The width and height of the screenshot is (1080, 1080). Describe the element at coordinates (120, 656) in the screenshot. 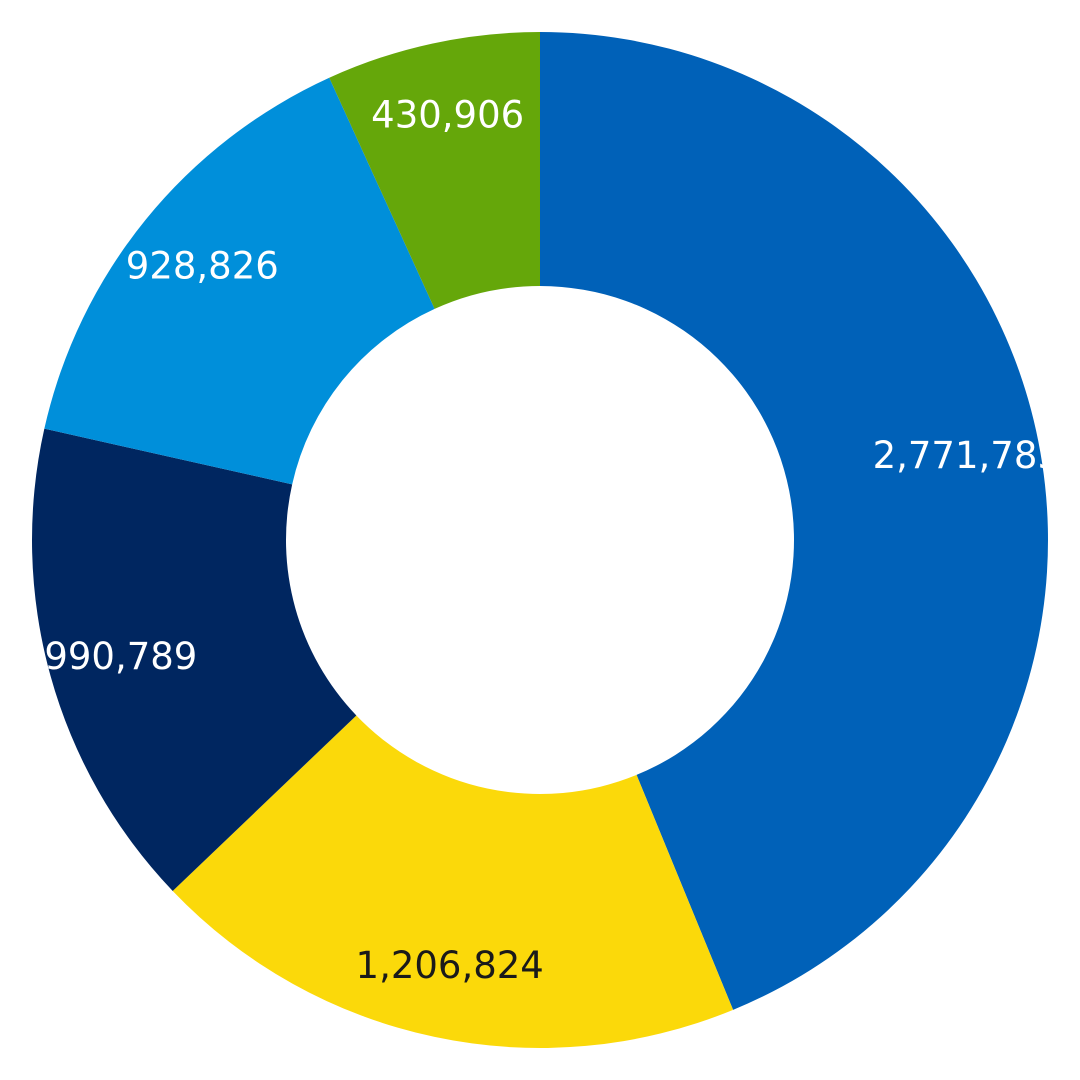

I see `slice-value-label-3: 990,789` at that location.